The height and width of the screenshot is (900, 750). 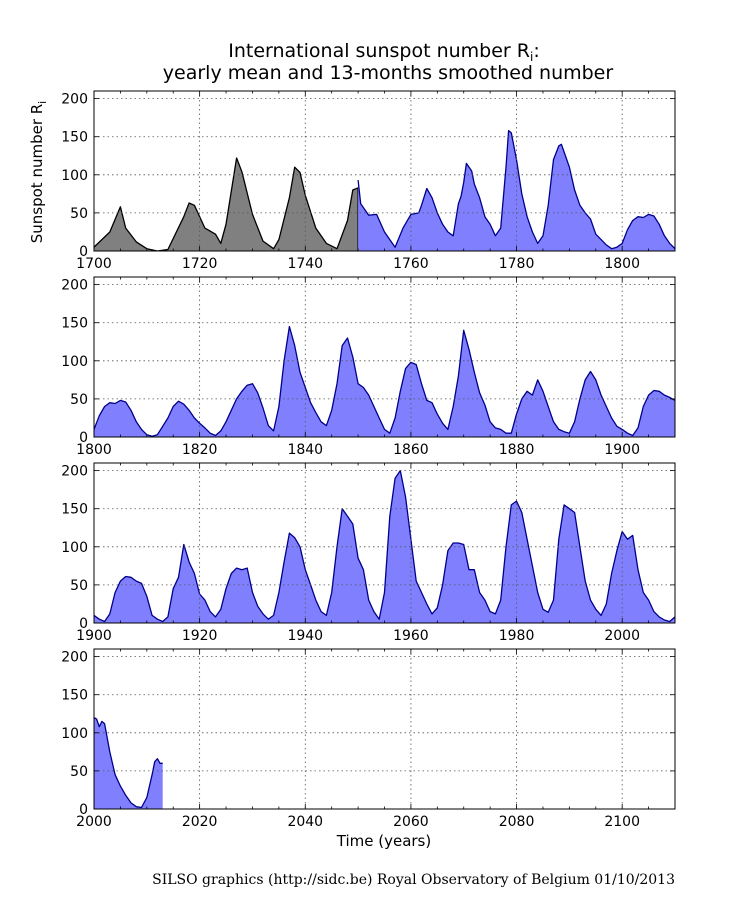 I want to click on panel-1-plot-area, so click(x=384, y=190).